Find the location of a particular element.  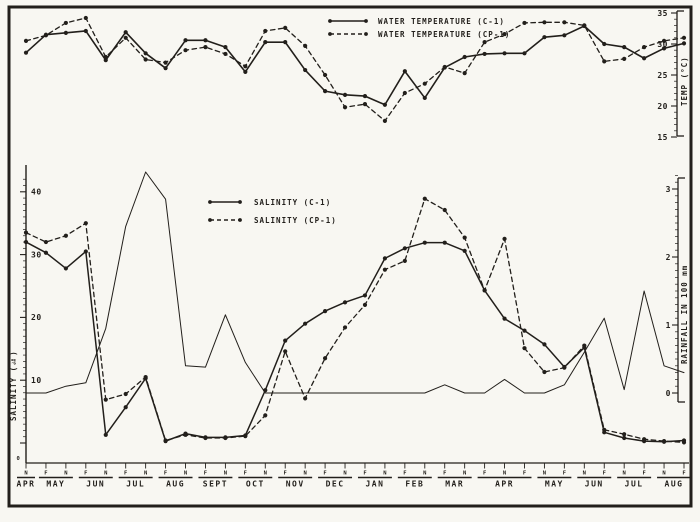

month-label: JAN is located at coordinates (374, 484).